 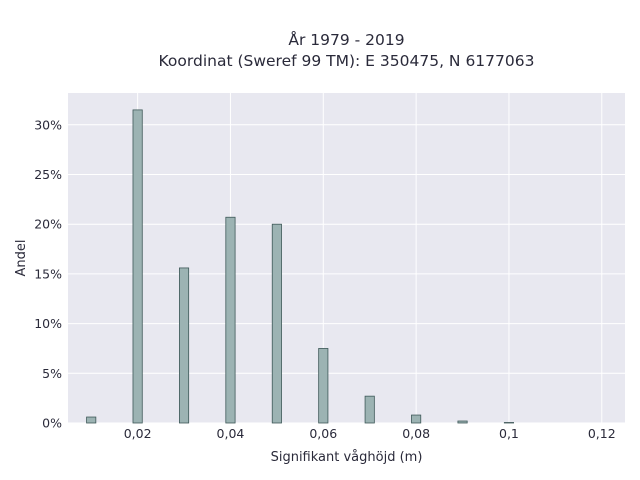 I want to click on y-tick-label: 30%, so click(x=48, y=124).